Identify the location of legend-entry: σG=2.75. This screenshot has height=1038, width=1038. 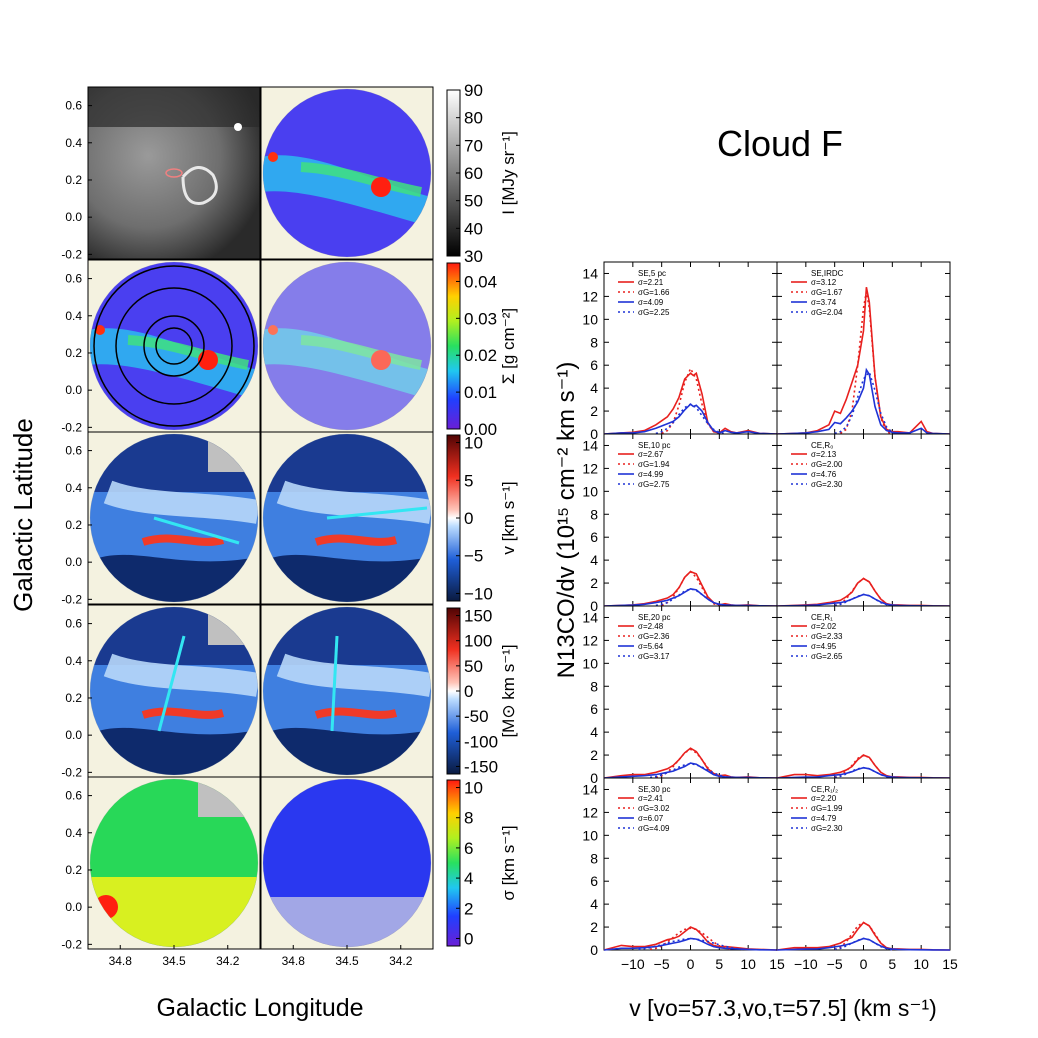
(654, 484).